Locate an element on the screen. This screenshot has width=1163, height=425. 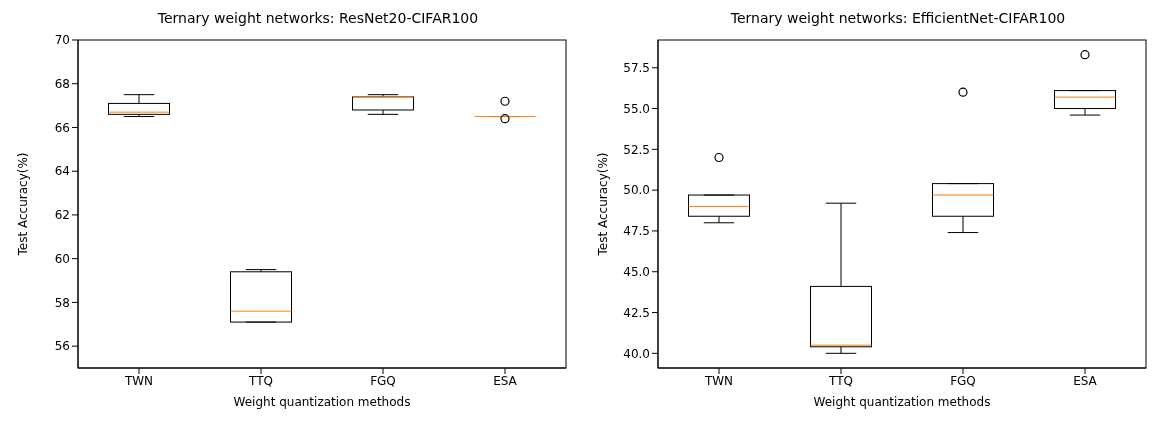
y-tick-label: 66 is located at coordinates (62, 127).